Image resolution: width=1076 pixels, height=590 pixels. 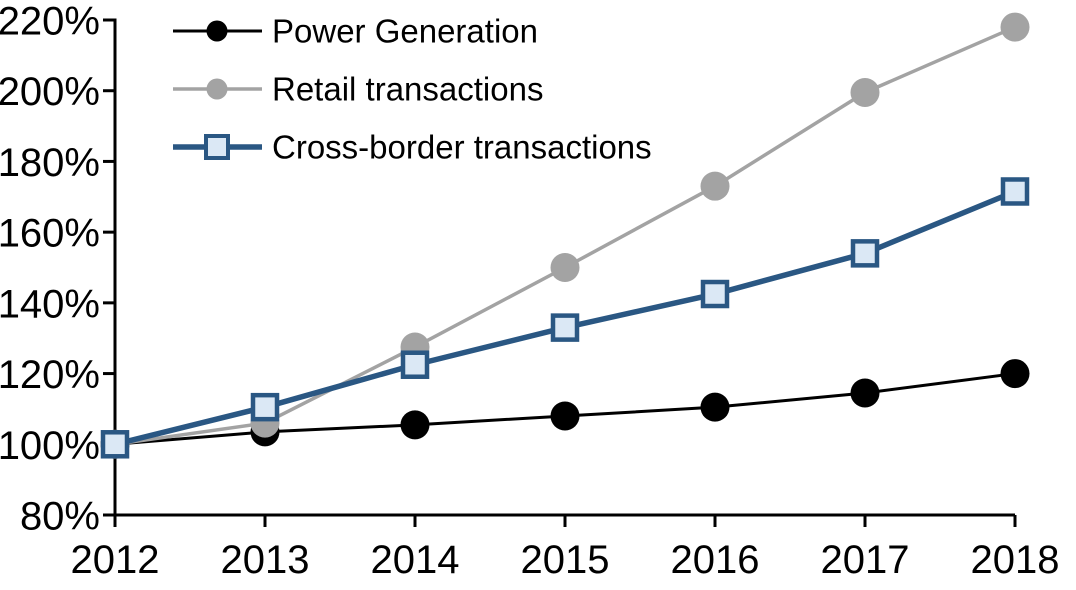 I want to click on legend-label: Cross-border transactions, so click(x=462, y=147).